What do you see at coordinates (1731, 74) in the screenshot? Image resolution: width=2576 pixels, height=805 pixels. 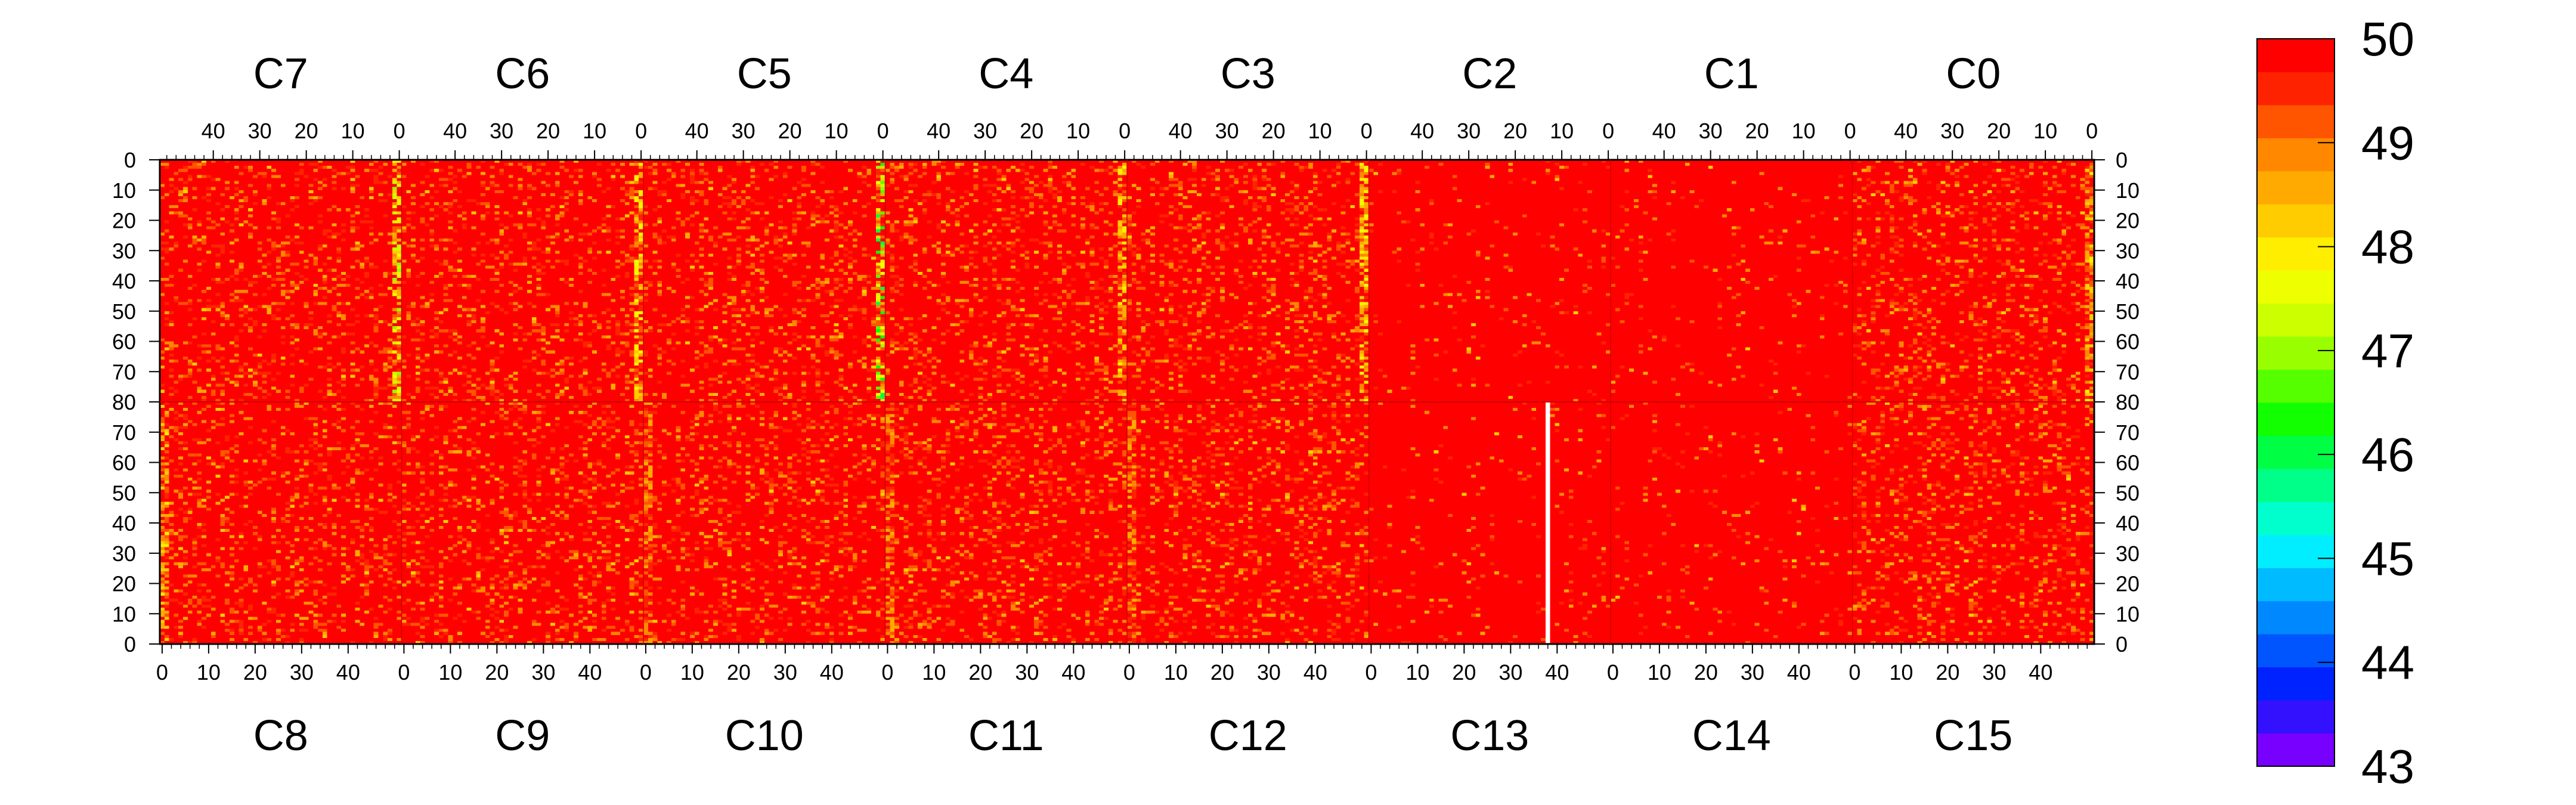 I see `chip-label-top: C1` at bounding box center [1731, 74].